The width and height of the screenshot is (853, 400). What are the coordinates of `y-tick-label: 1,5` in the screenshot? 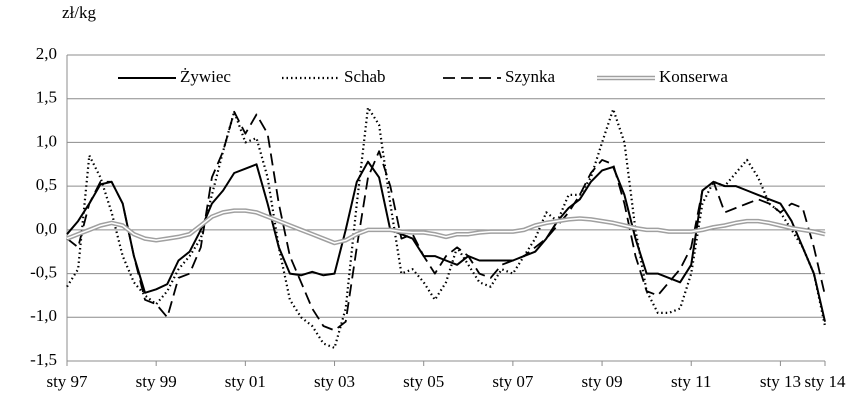 It's located at (46, 97).